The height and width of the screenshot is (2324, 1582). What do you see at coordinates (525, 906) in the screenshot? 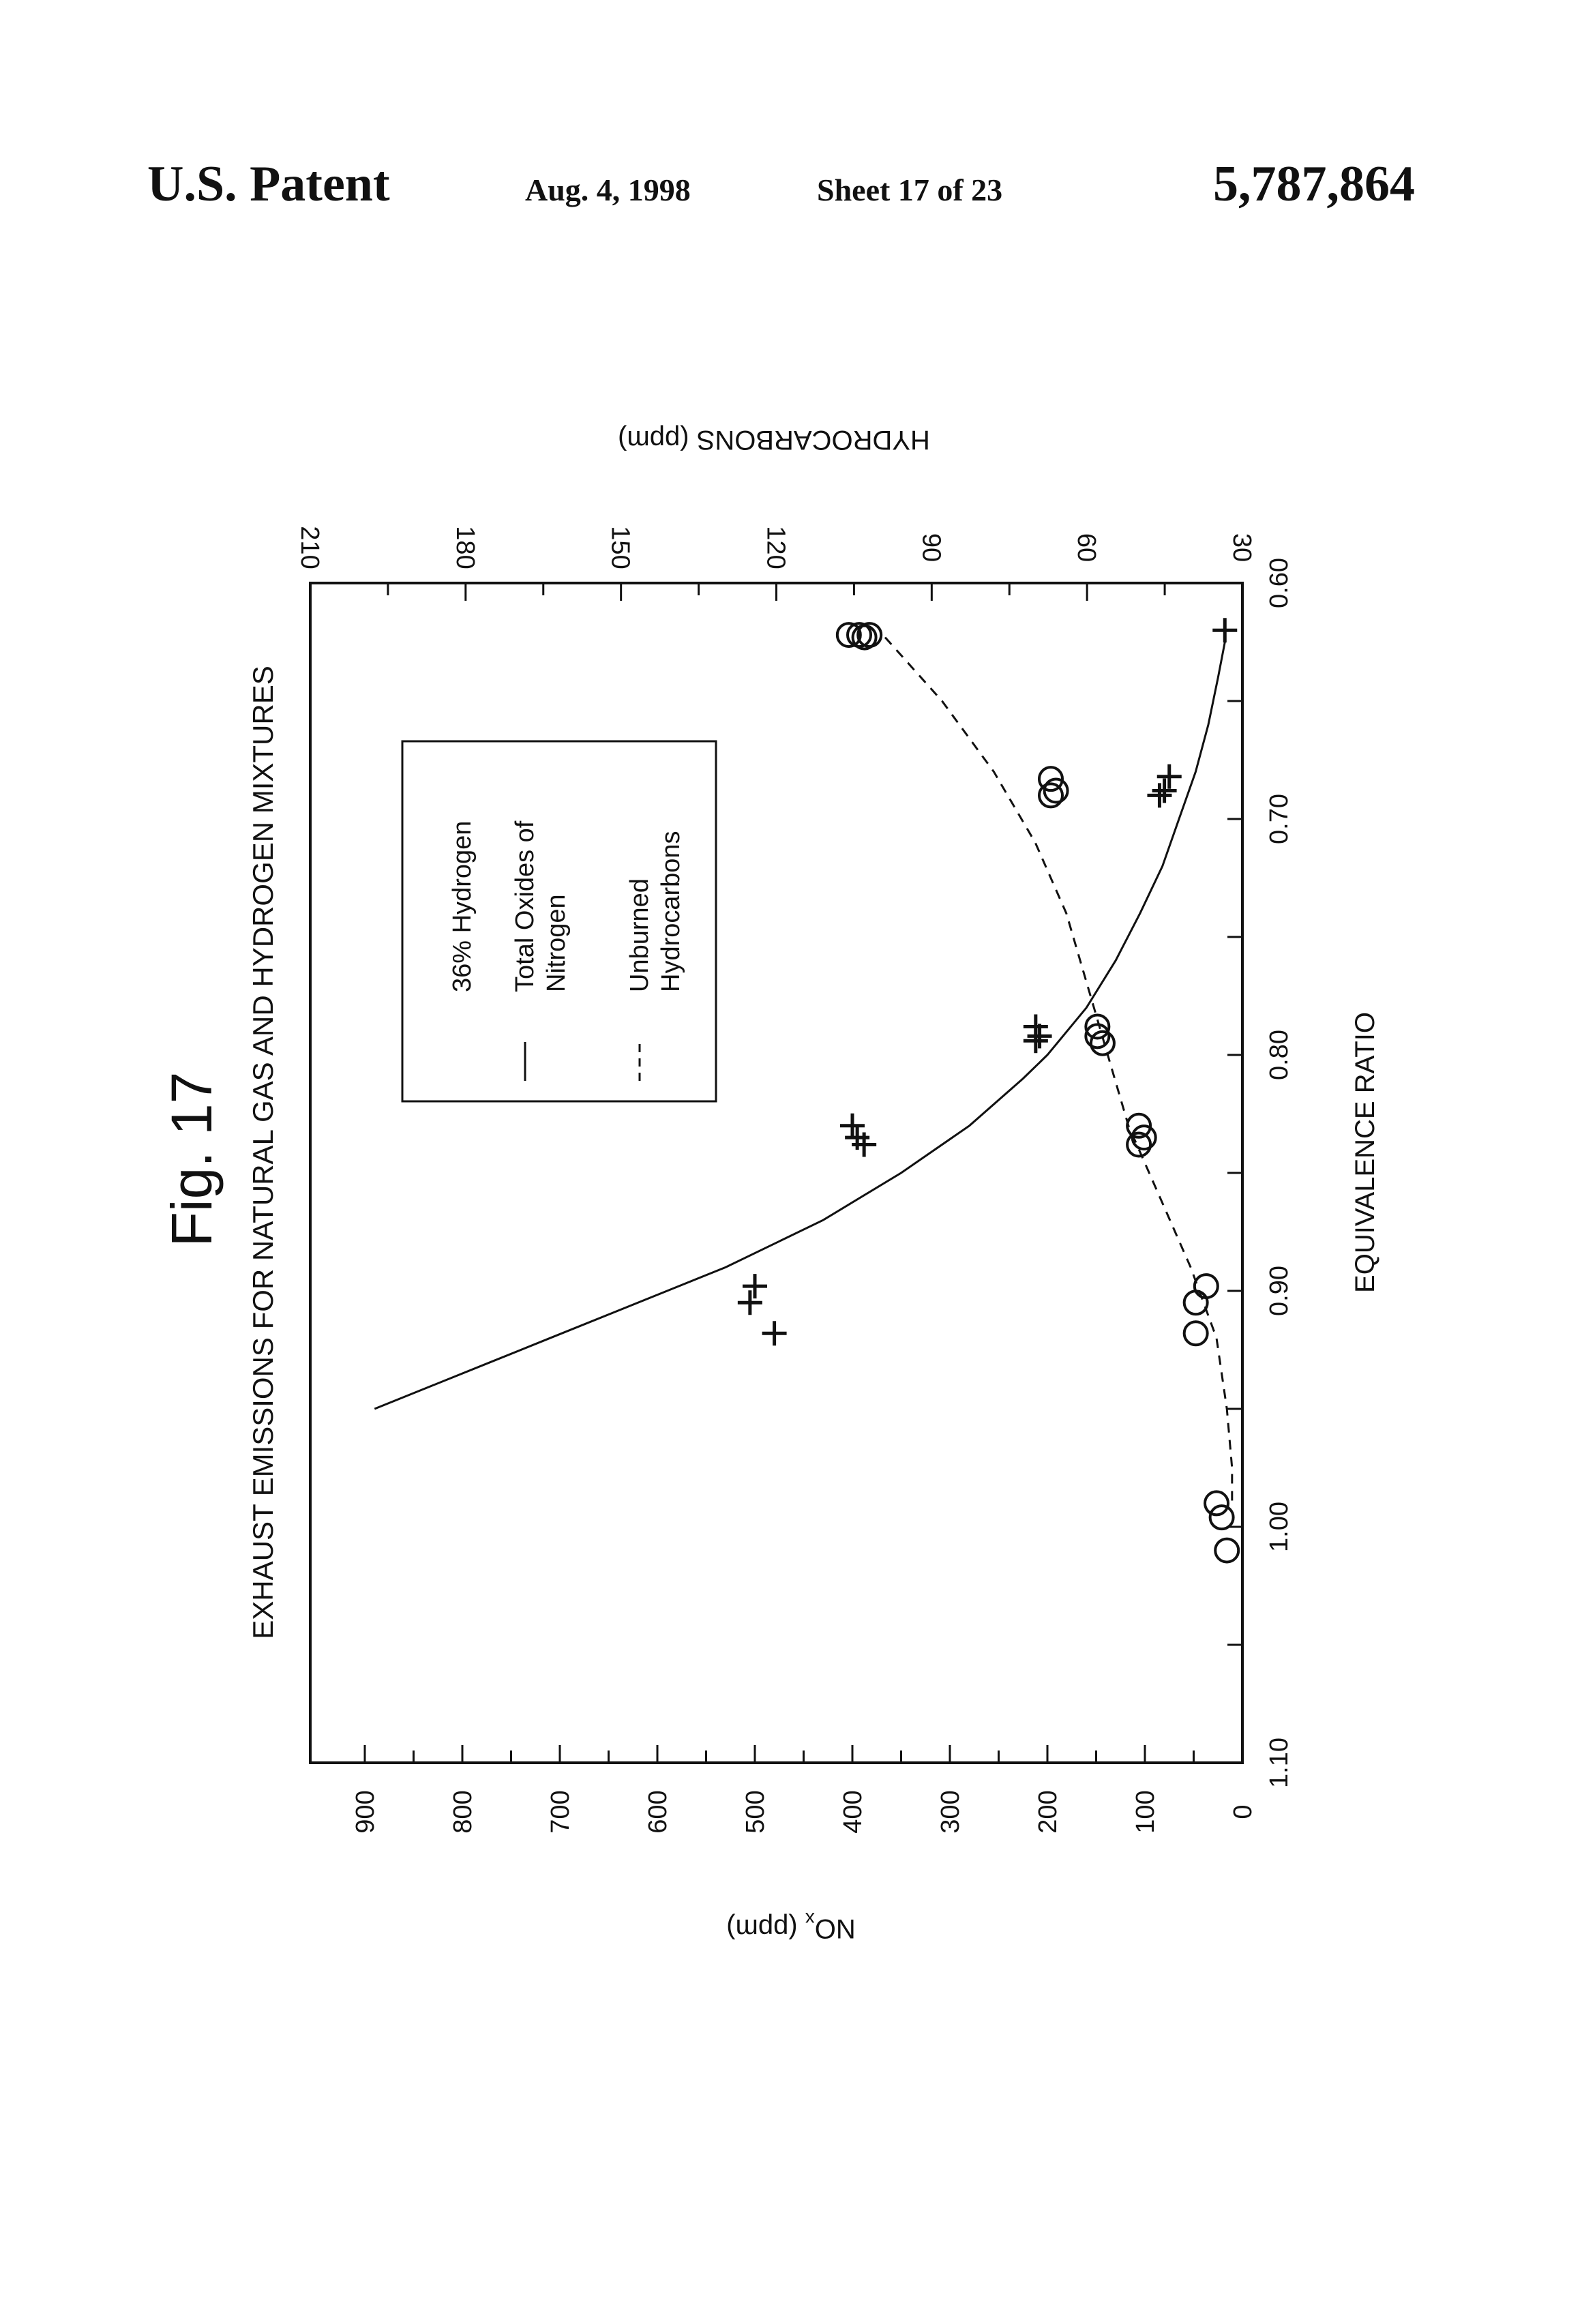
I see `legend-entry-nox-line1: Total Oxides of` at bounding box center [525, 906].